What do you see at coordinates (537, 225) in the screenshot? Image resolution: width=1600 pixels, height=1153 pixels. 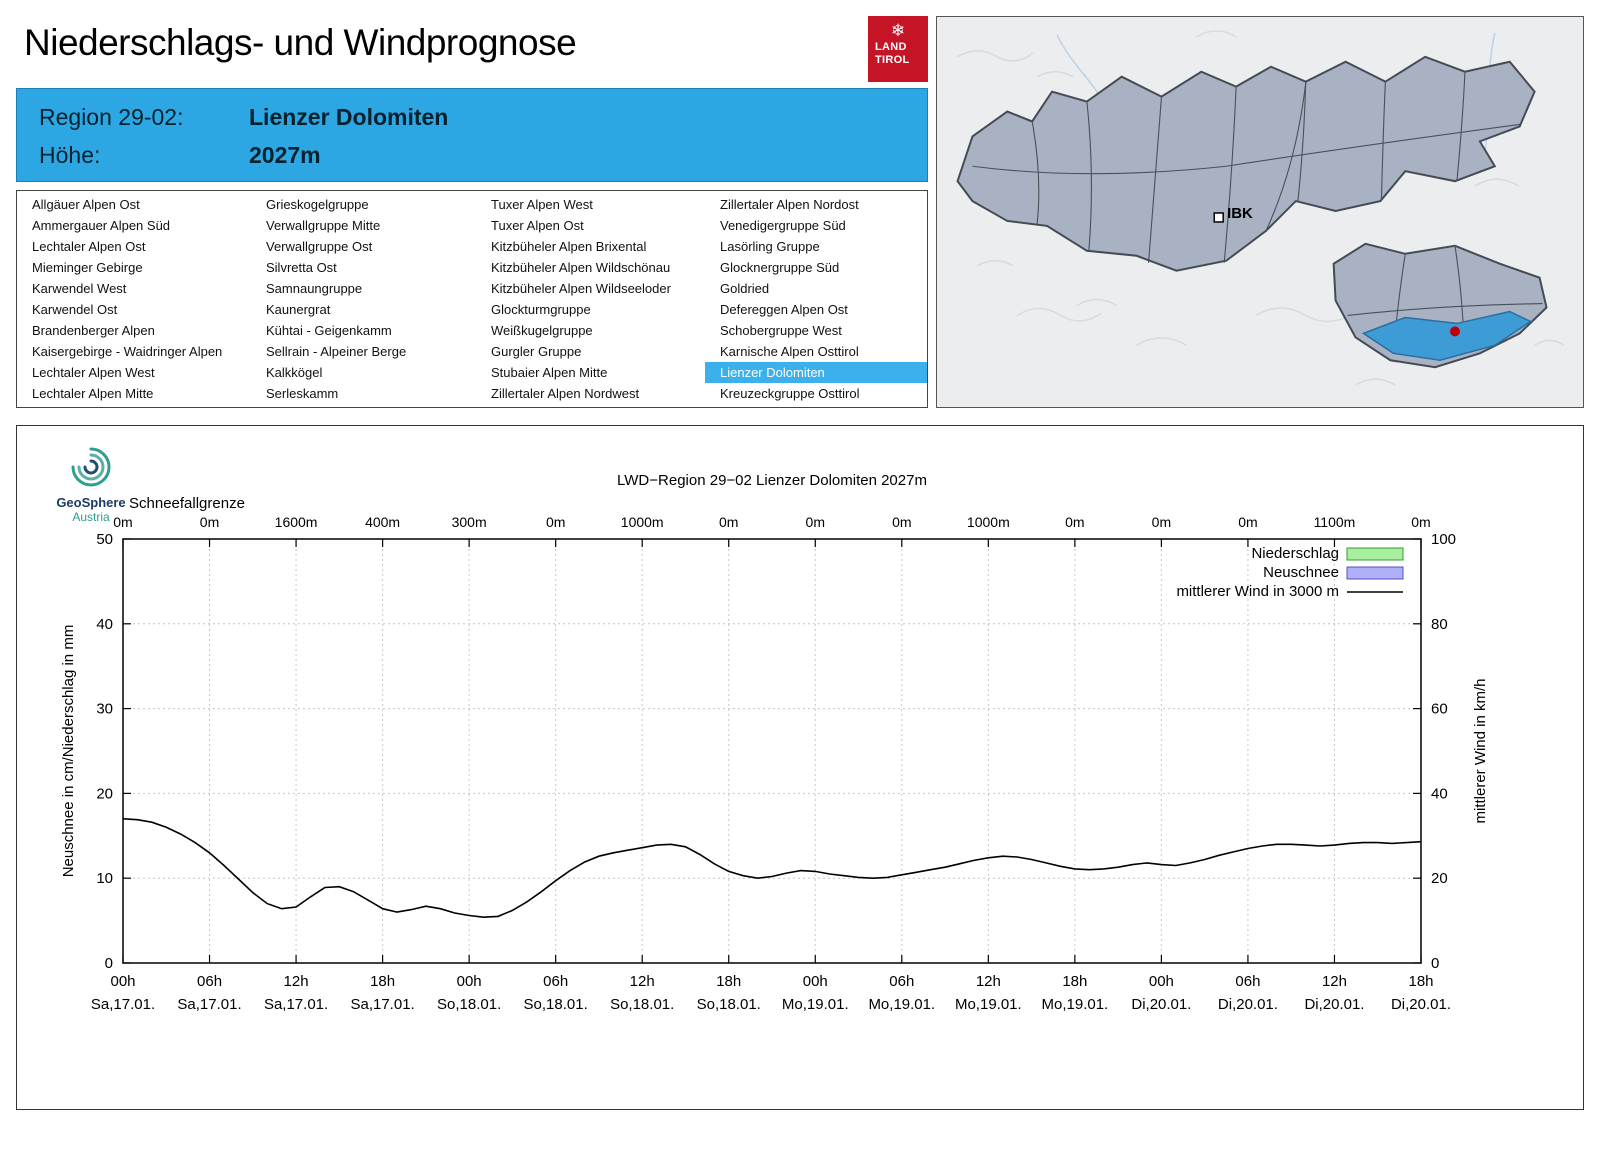 I see `region-option: Tuxer Alpen Ost` at bounding box center [537, 225].